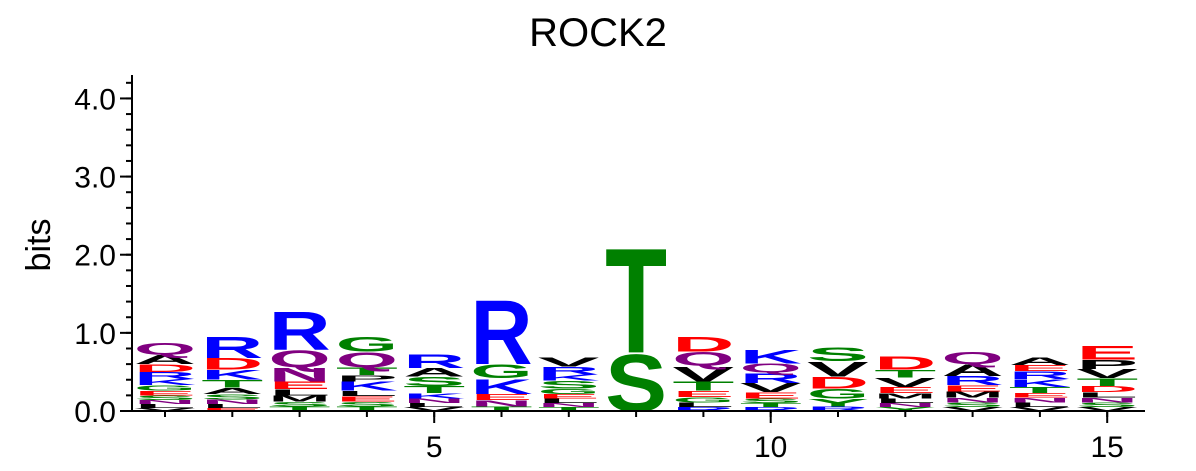  What do you see at coordinates (165, 392) in the screenshot?
I see `glyph-1-E-4: E` at bounding box center [165, 392].